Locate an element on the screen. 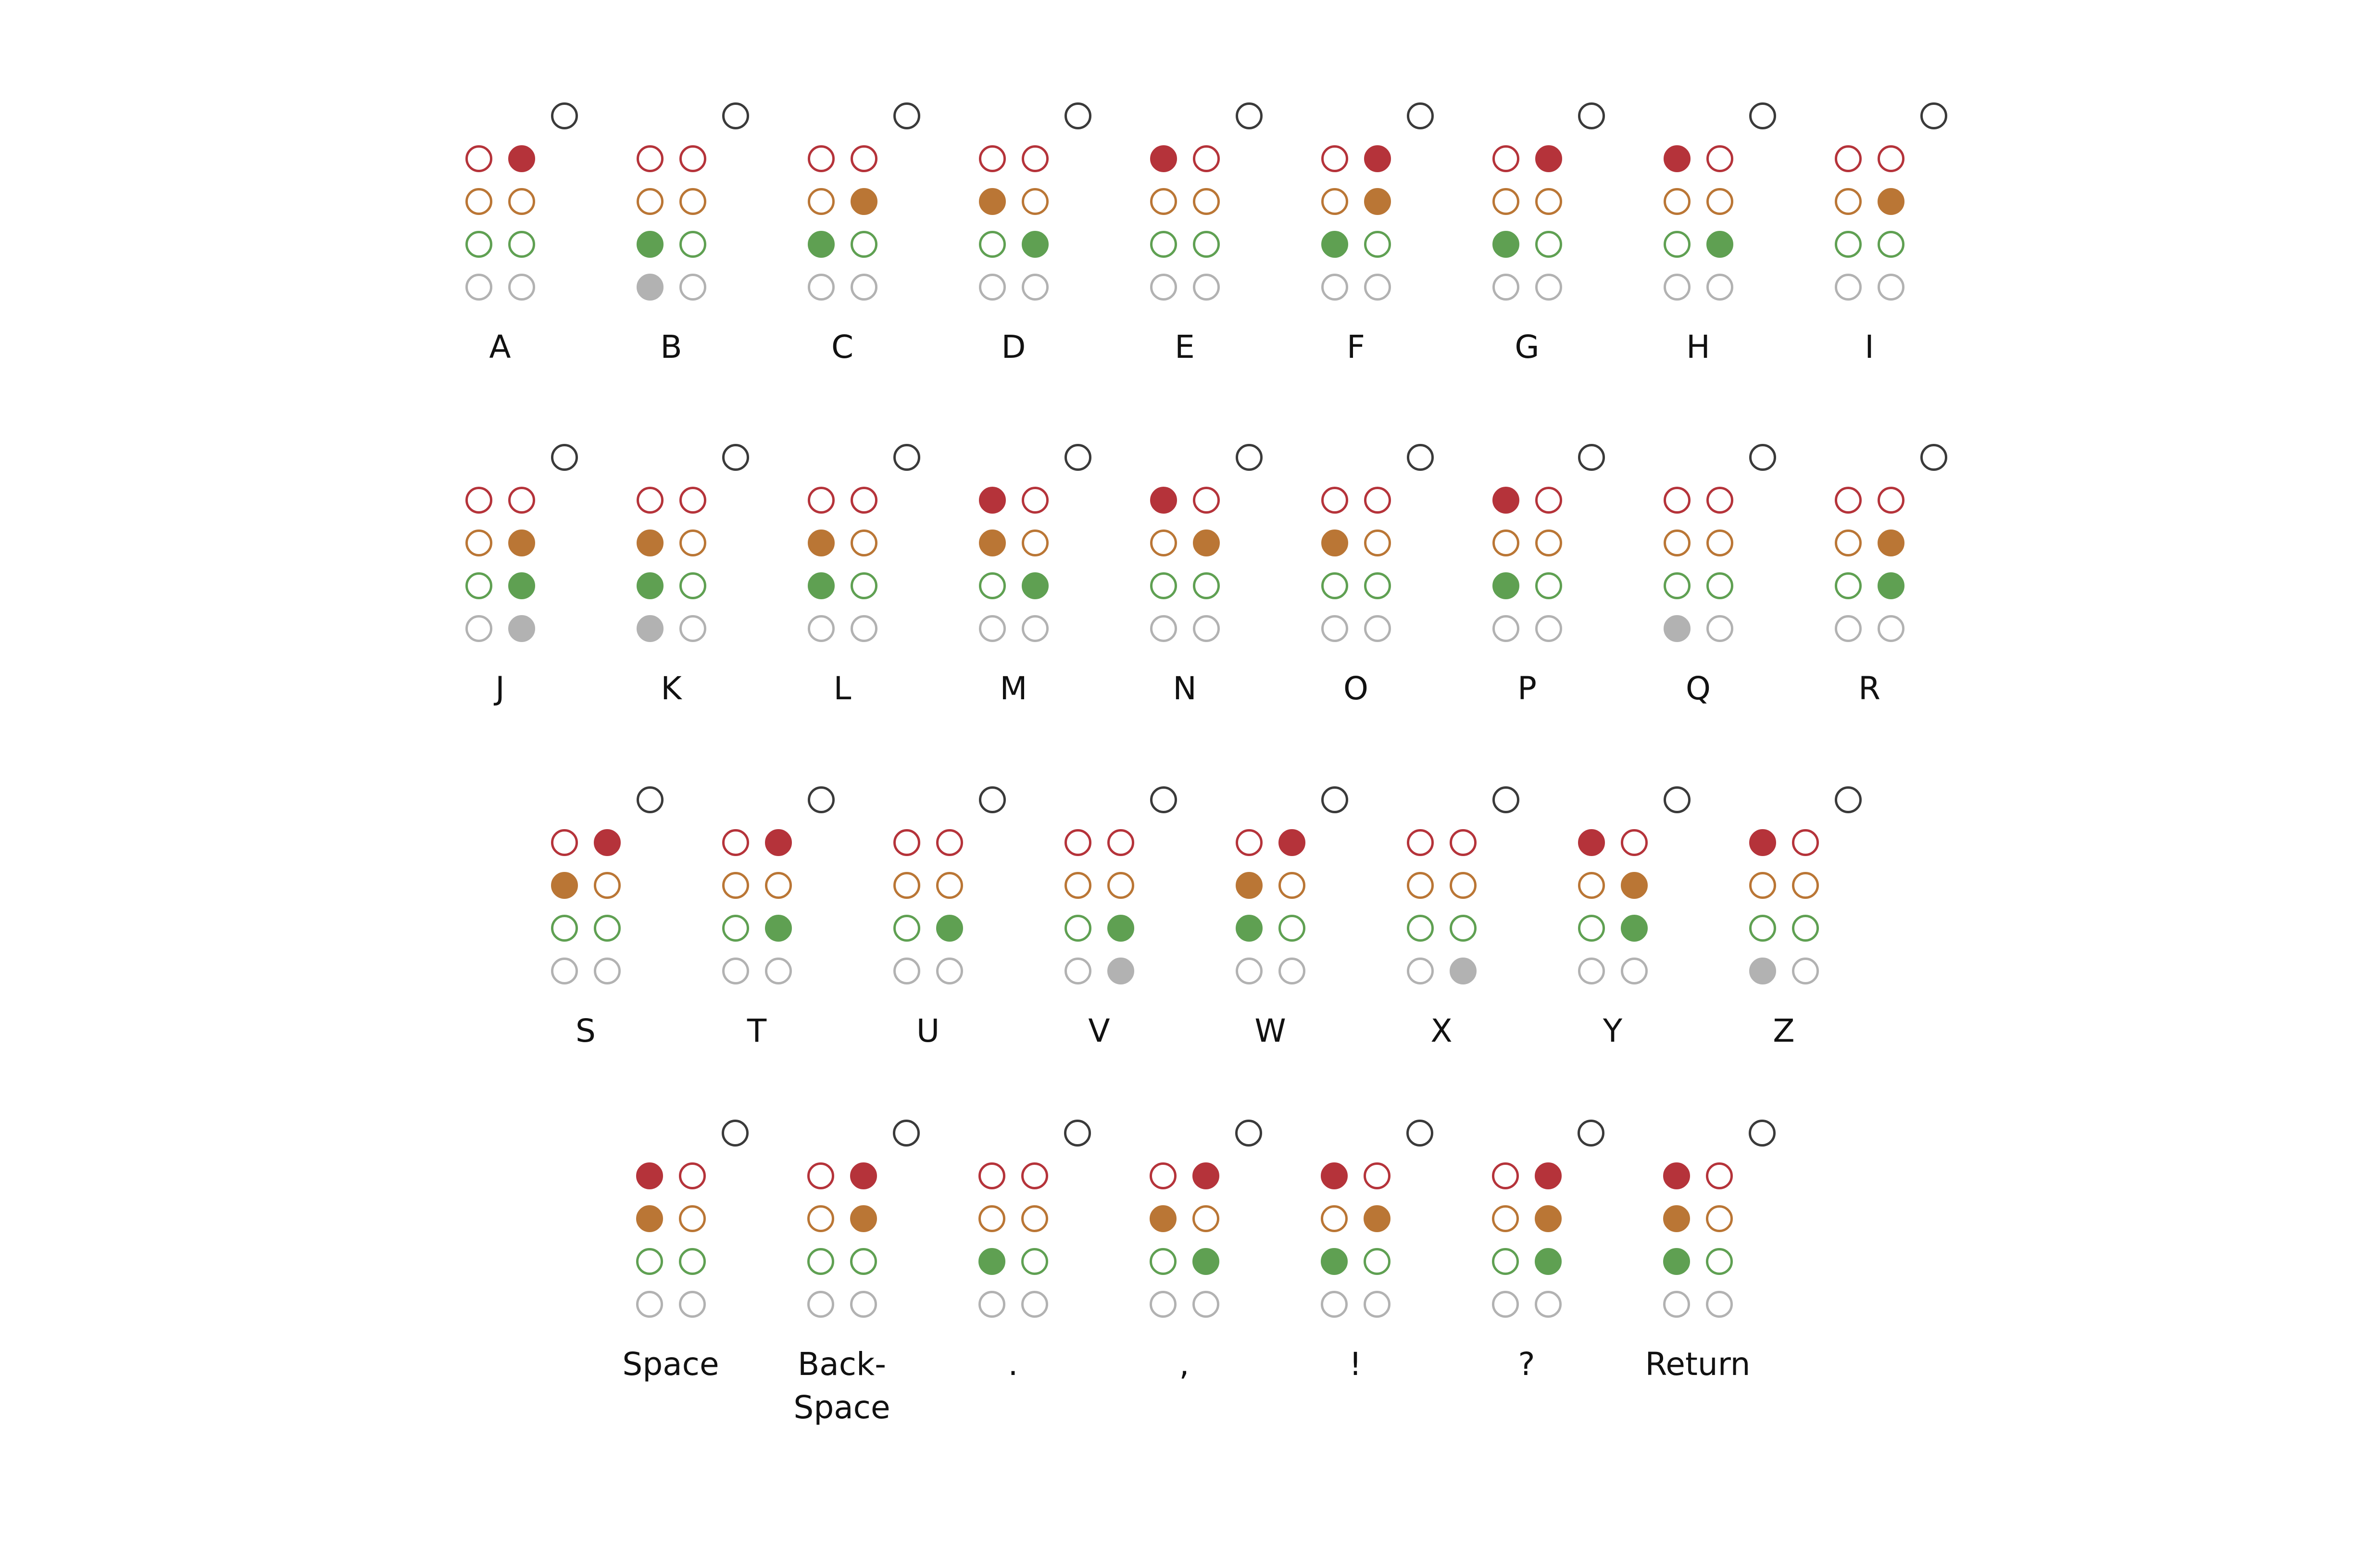 The width and height of the screenshot is (2380, 1551). cell-label: X is located at coordinates (1441, 1030).